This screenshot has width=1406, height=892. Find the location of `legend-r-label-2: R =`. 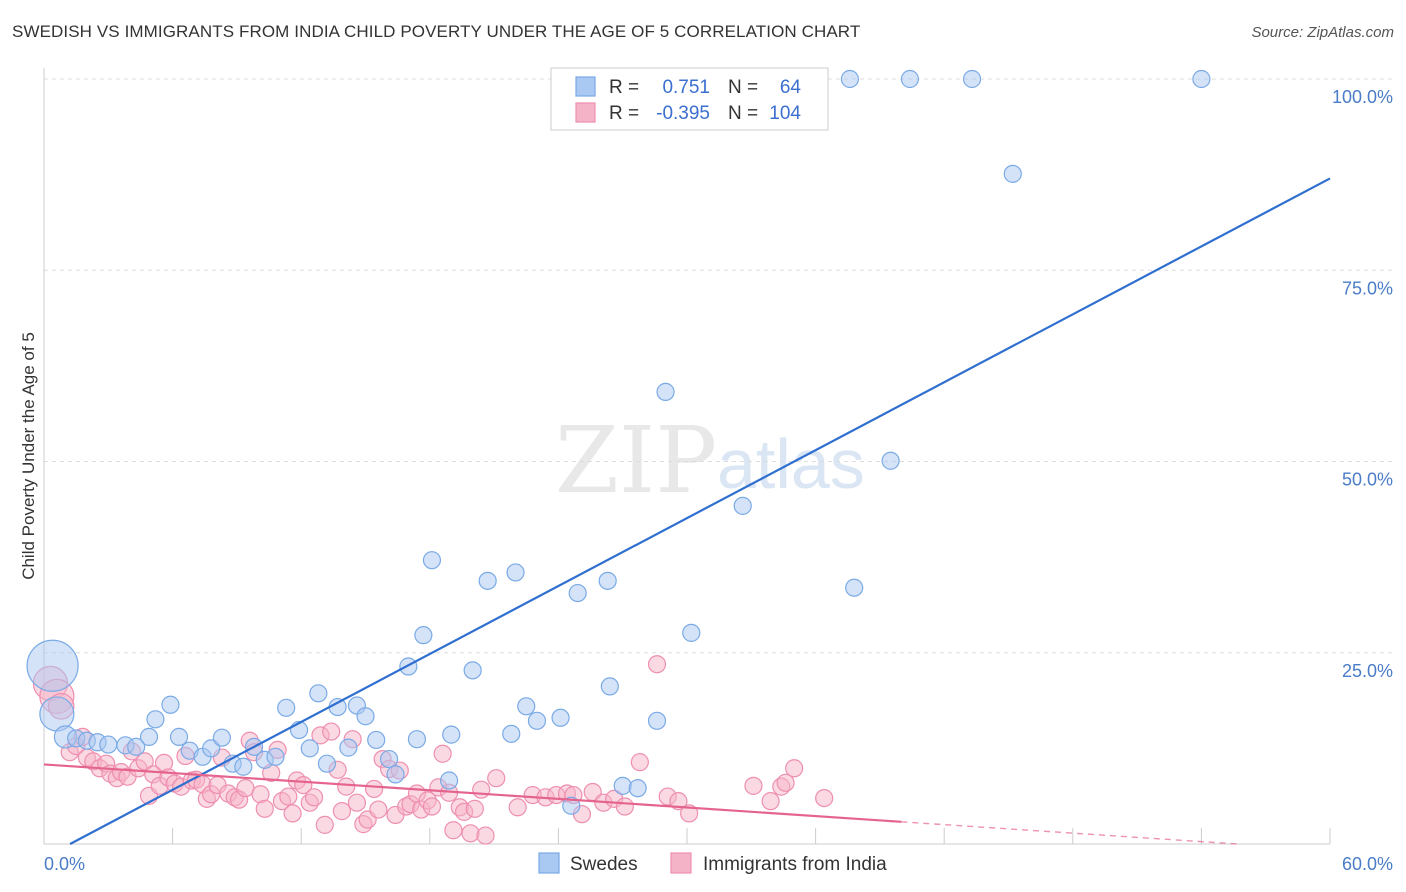

legend-r-label-2: R = is located at coordinates (624, 113).